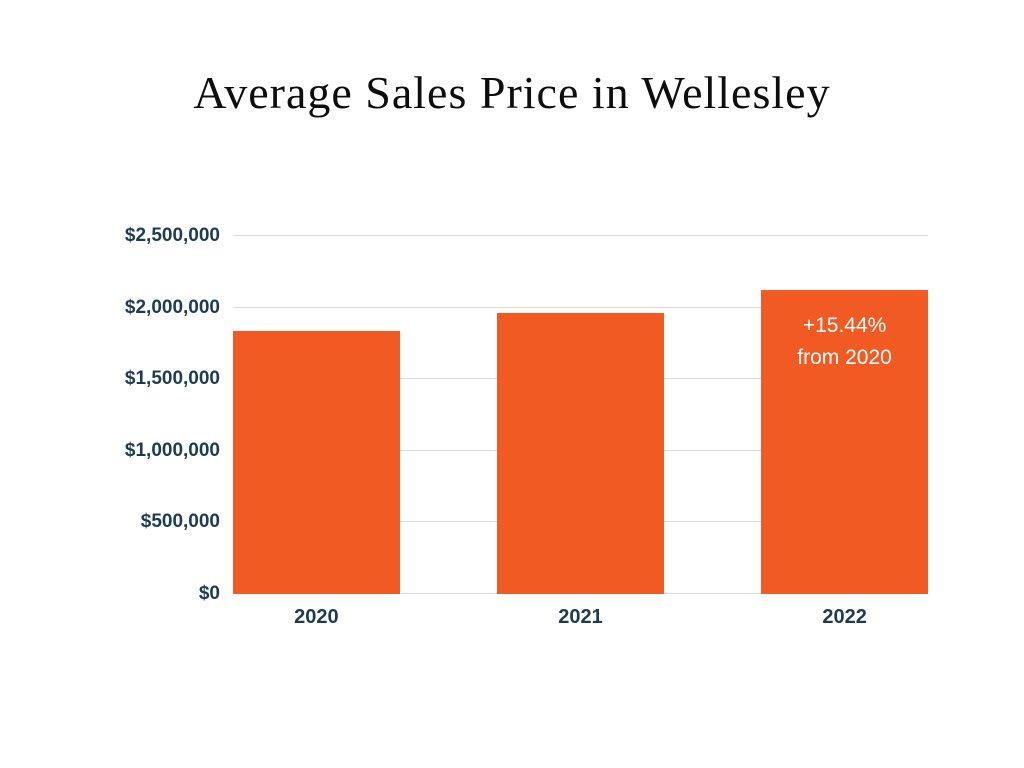  I want to click on bar-2021, so click(580, 453).